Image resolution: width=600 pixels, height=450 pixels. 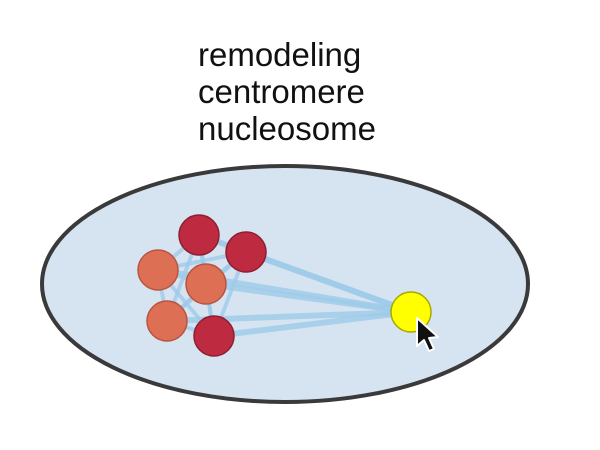 I want to click on term-label-list: remodeling centromere nucleosome, so click(x=287, y=91).